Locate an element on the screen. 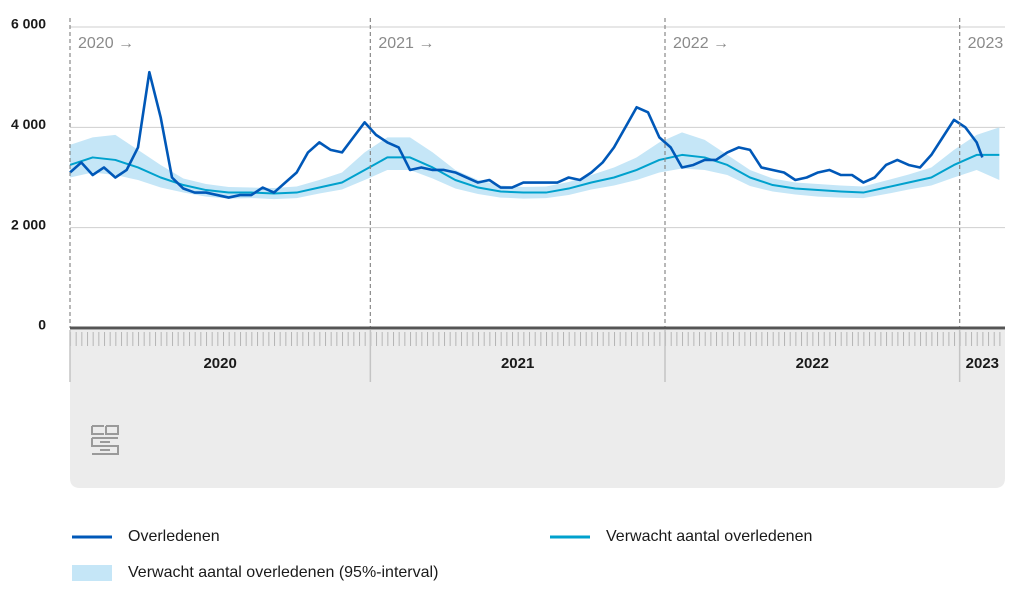 The image size is (1024, 589). logo is located at coordinates (105, 440).